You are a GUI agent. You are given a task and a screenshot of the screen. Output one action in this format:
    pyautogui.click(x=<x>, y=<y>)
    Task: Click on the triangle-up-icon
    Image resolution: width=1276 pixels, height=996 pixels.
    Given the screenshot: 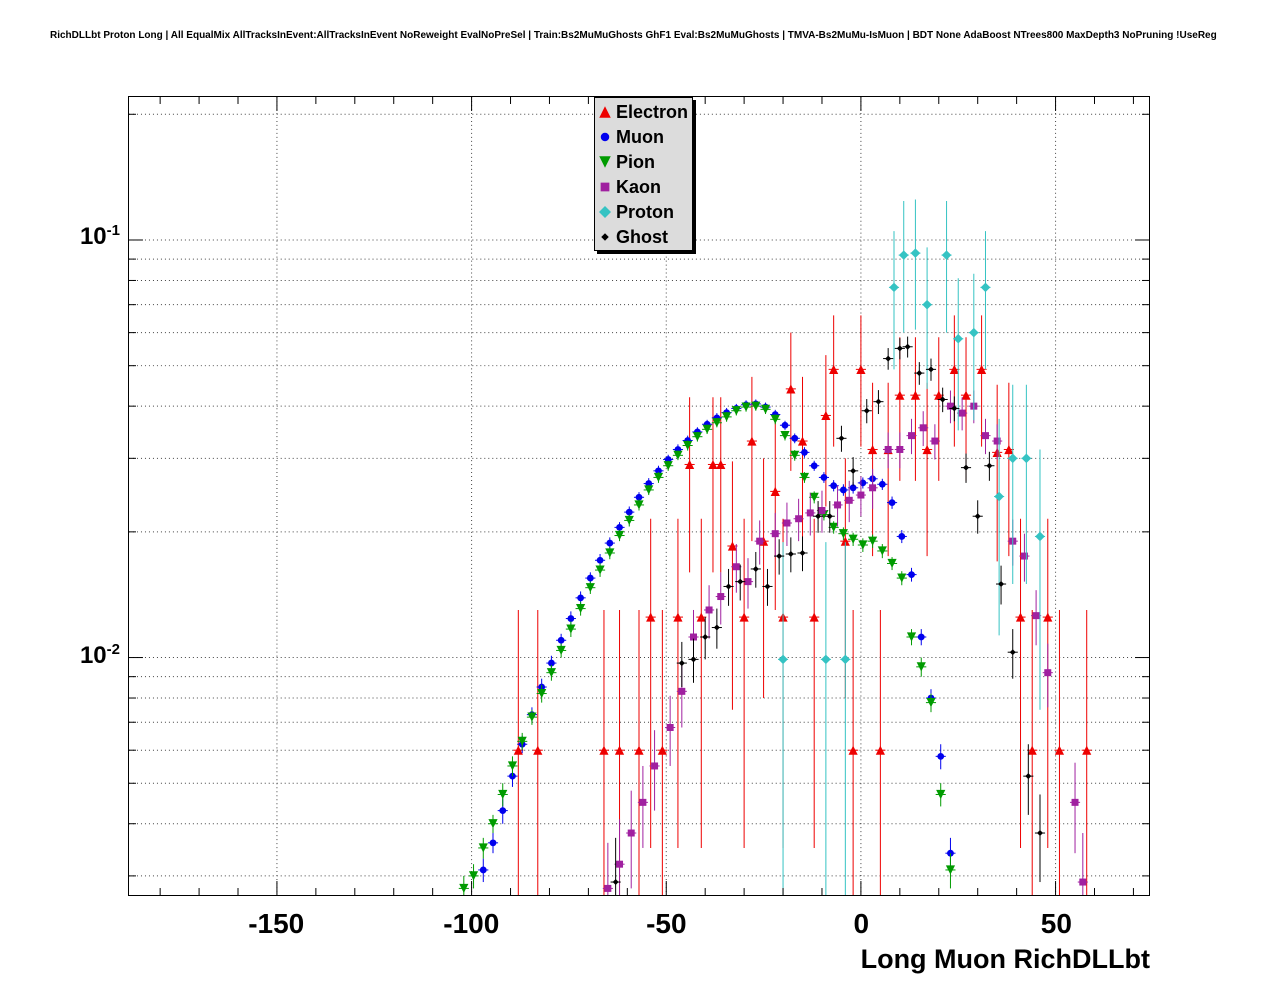 What is the action you would take?
    pyautogui.click(x=605, y=111)
    